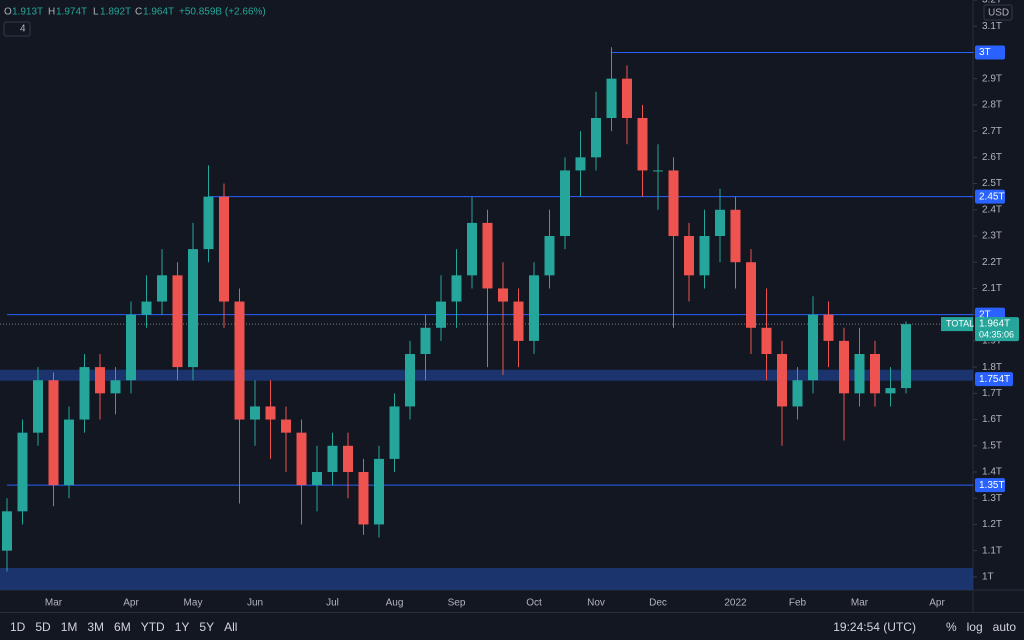  I want to click on y-tick-label: 2.7T, so click(992, 131).